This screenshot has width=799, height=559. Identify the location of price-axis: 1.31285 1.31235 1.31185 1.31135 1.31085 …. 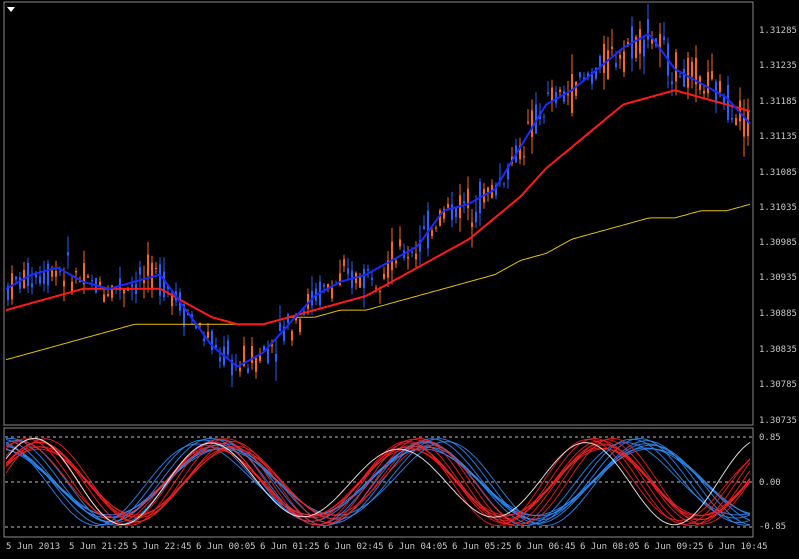
(778, 226).